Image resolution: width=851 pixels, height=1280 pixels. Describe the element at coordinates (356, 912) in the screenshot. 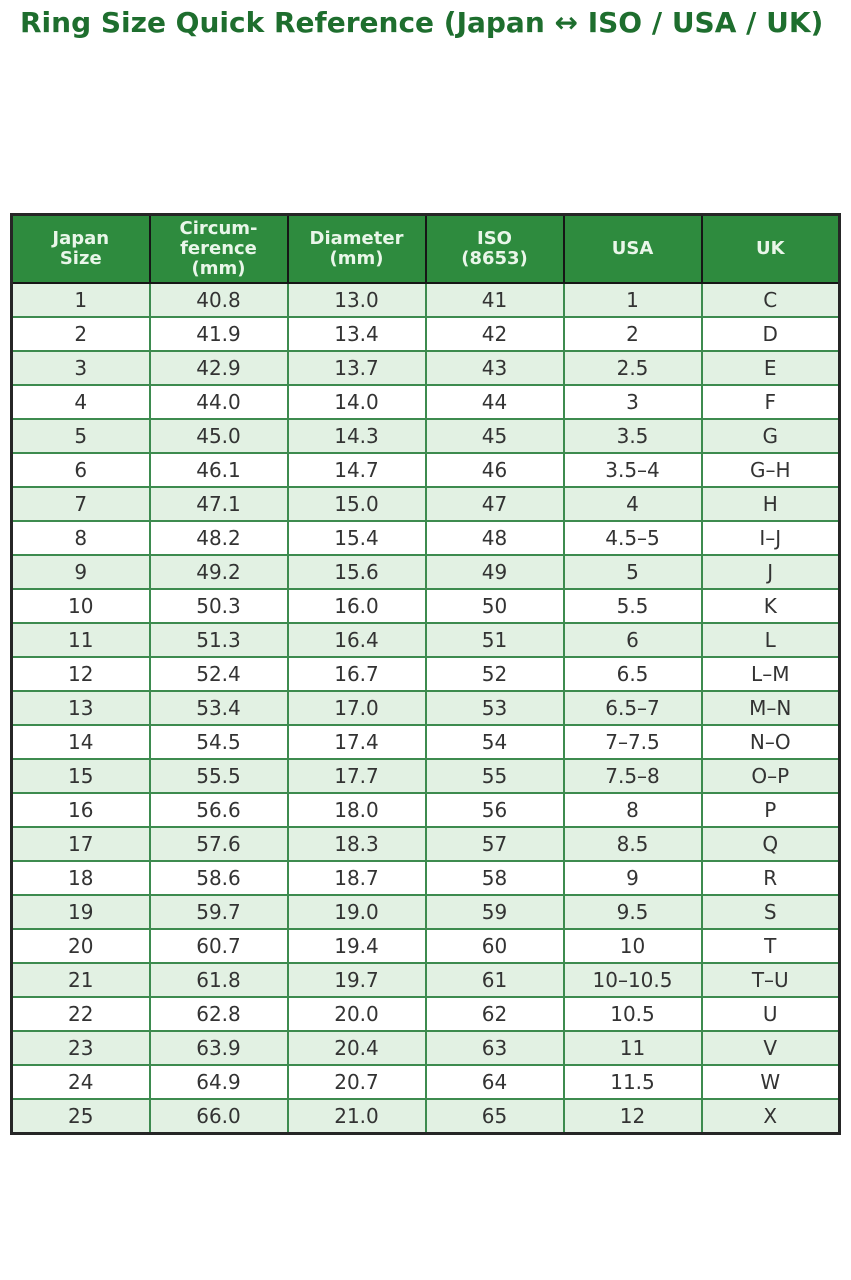

I see `cell-diameter-mm: 19.0` at that location.